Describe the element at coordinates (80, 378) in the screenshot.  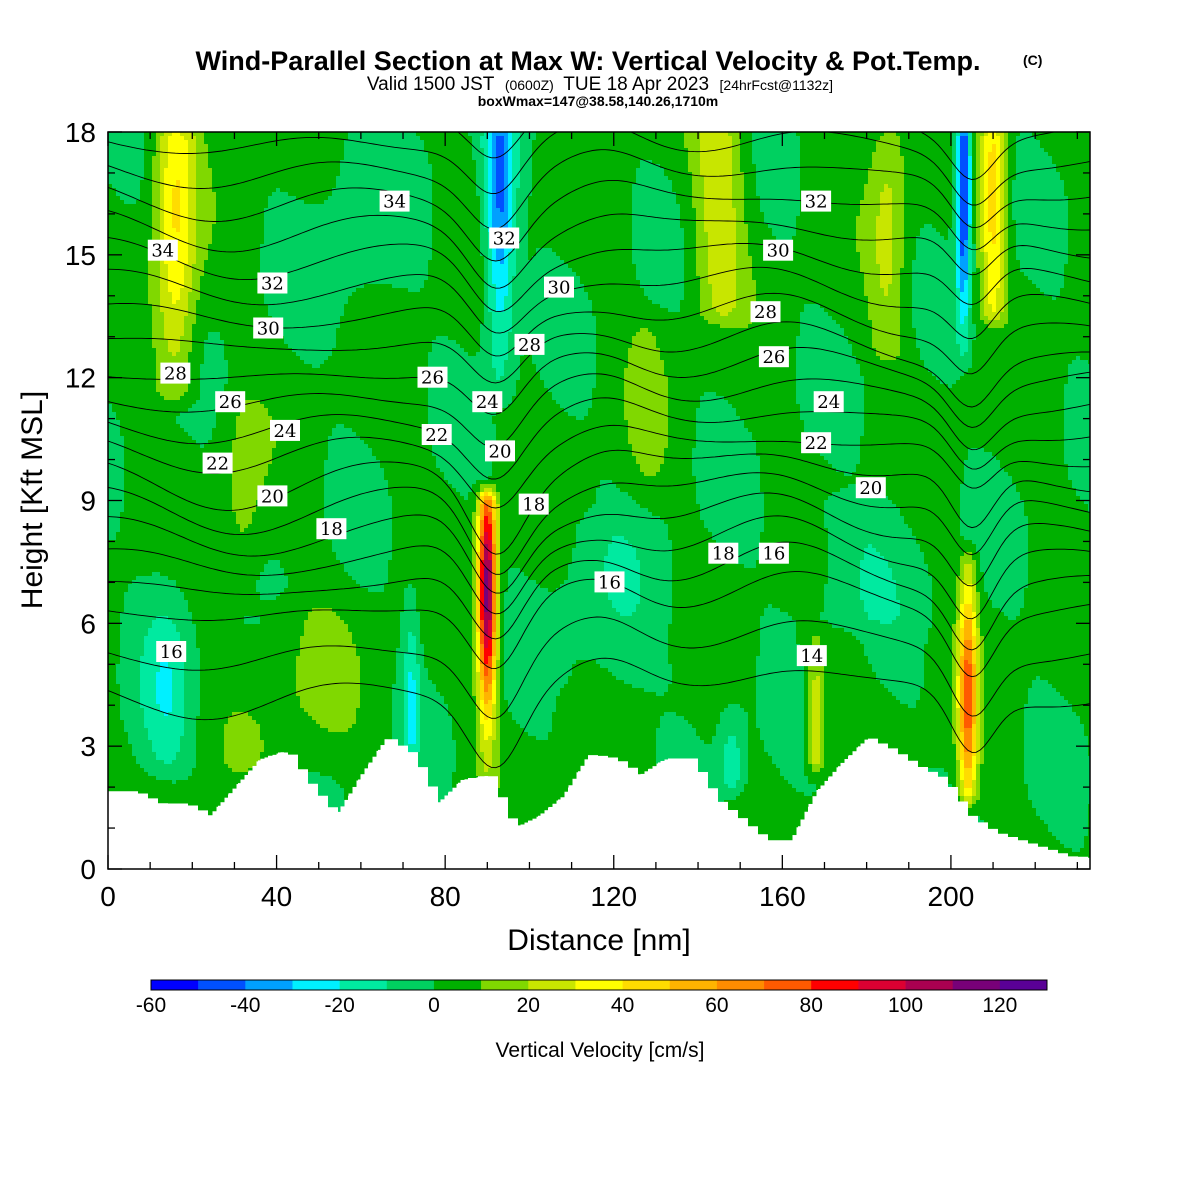
I see `y-tick-label: 12` at that location.